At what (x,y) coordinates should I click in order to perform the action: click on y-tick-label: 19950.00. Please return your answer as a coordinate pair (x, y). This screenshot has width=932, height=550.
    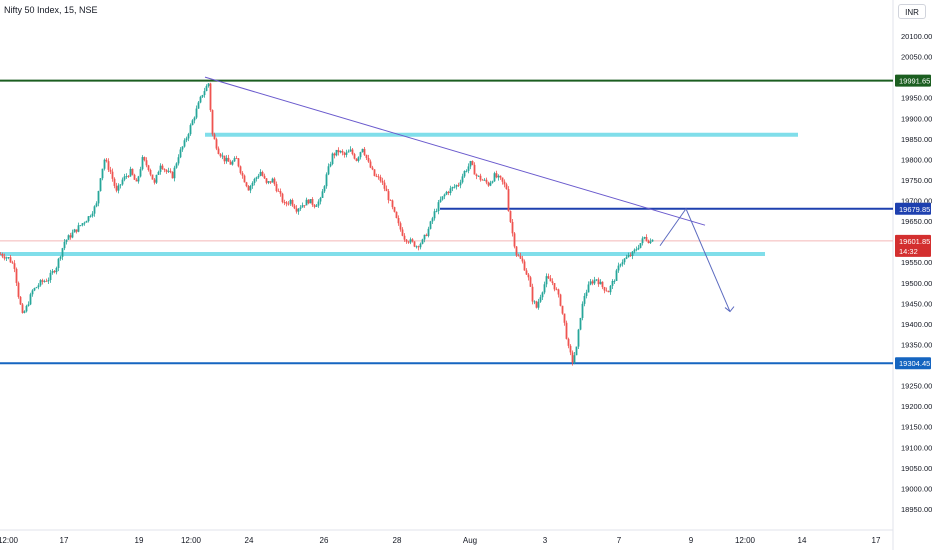
    Looking at the image, I should click on (916, 98).